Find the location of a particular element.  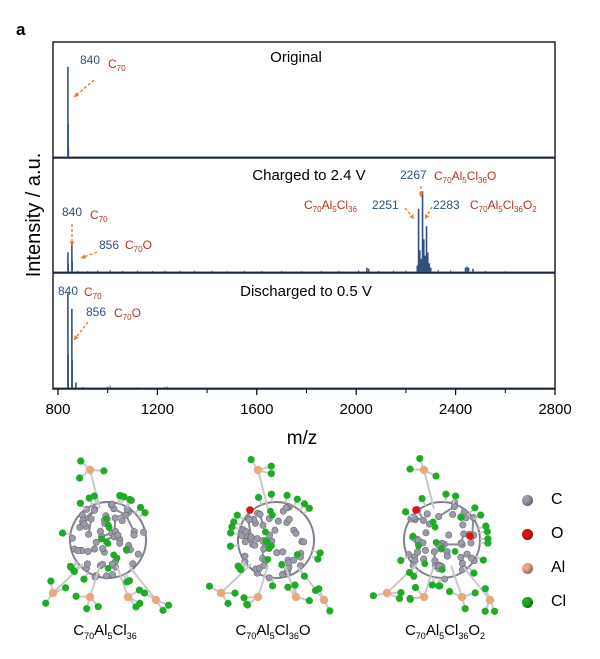

annotation-mass-840-discharged: 840 is located at coordinates (68, 291).